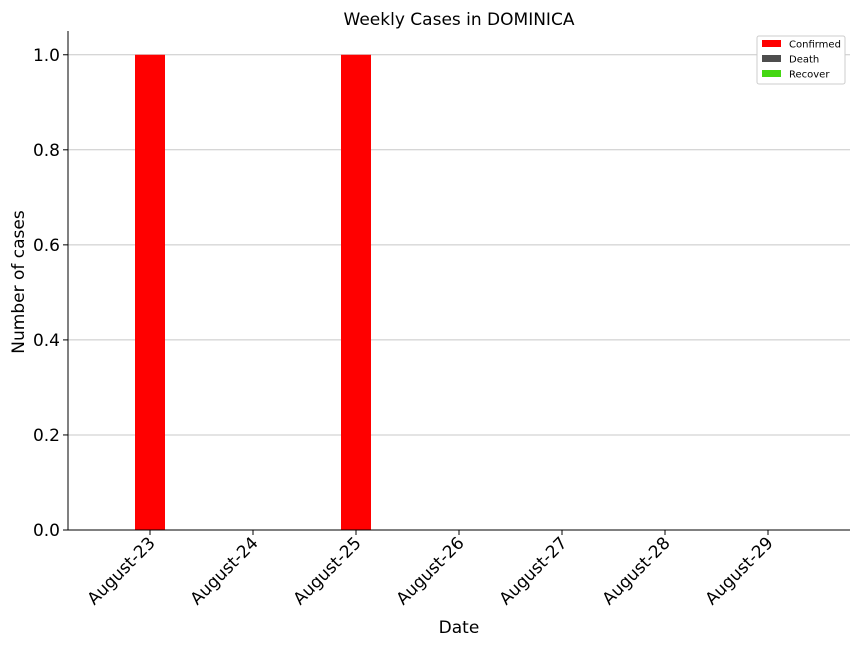 The image size is (864, 648). Describe the element at coordinates (740, 571) in the screenshot. I see `x-tick-label: August-29` at that location.